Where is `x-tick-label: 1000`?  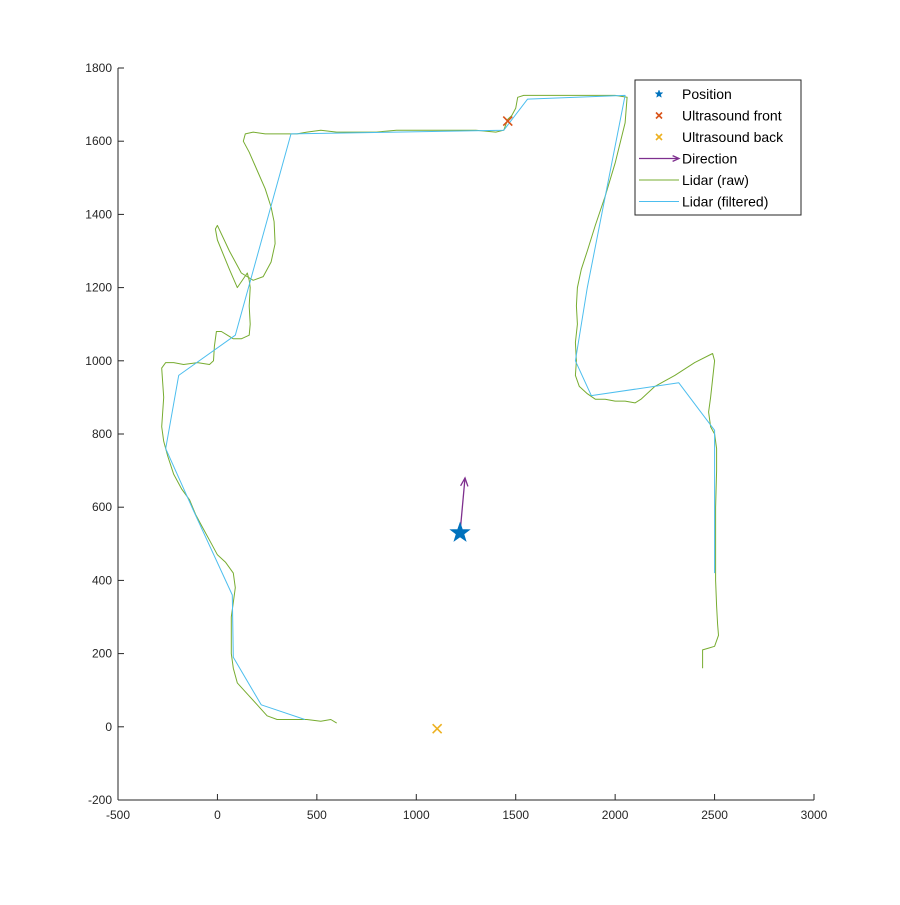
x-tick-label: 1000 is located at coordinates (416, 815).